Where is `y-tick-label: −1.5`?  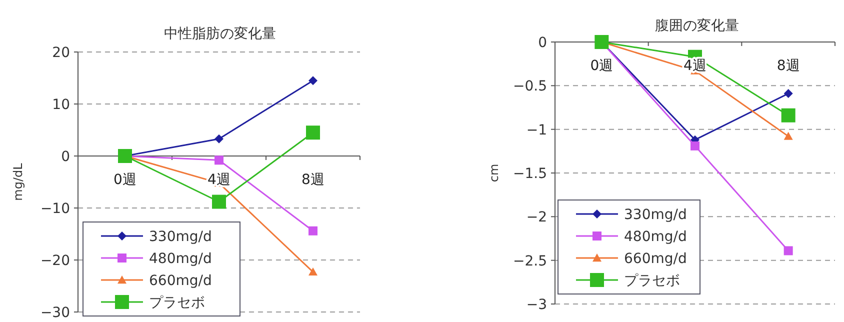
y-tick-label: −1.5 is located at coordinates (530, 174).